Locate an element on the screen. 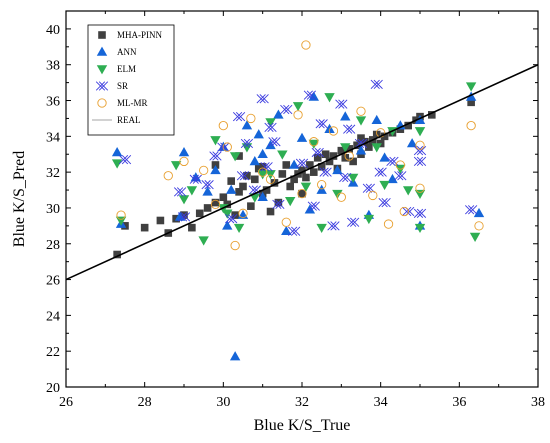 This screenshot has height=443, width=550. x-tick-label: 30 is located at coordinates (223, 402).